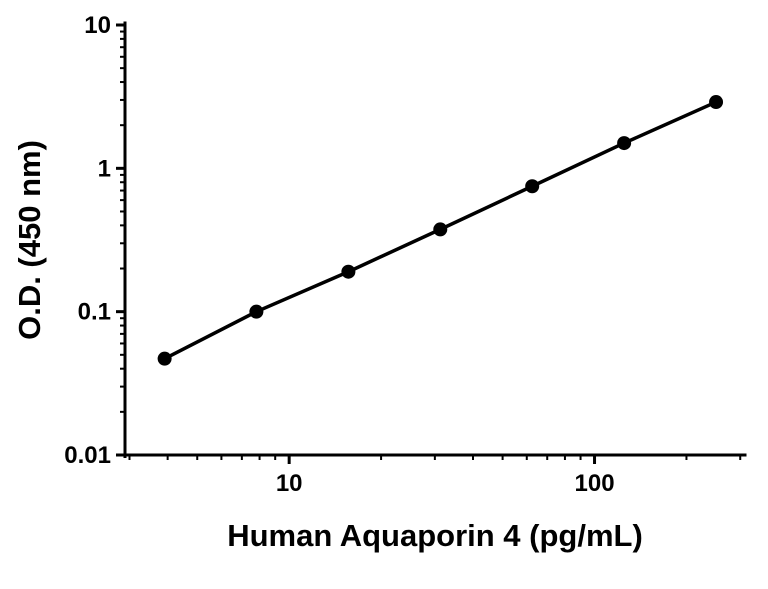 The height and width of the screenshot is (589, 768). I want to click on y-tick-label: 1, so click(104, 168).